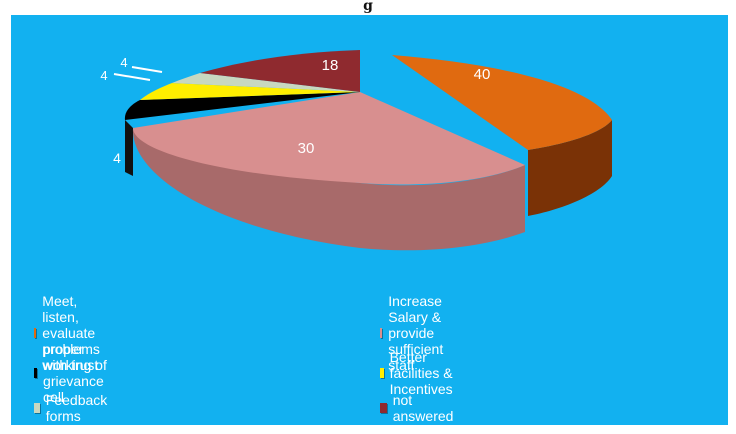 This screenshot has width=736, height=434. Describe the element at coordinates (117, 158) in the screenshot. I see `data-label-4-grievance: 4` at that location.